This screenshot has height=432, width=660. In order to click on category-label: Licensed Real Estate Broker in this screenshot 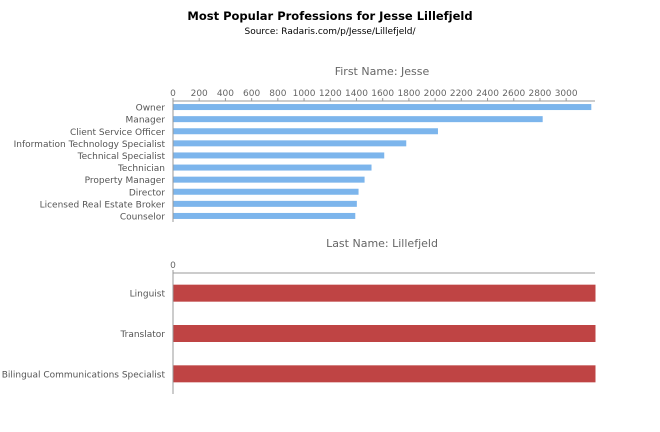, I will do `click(103, 205)`.